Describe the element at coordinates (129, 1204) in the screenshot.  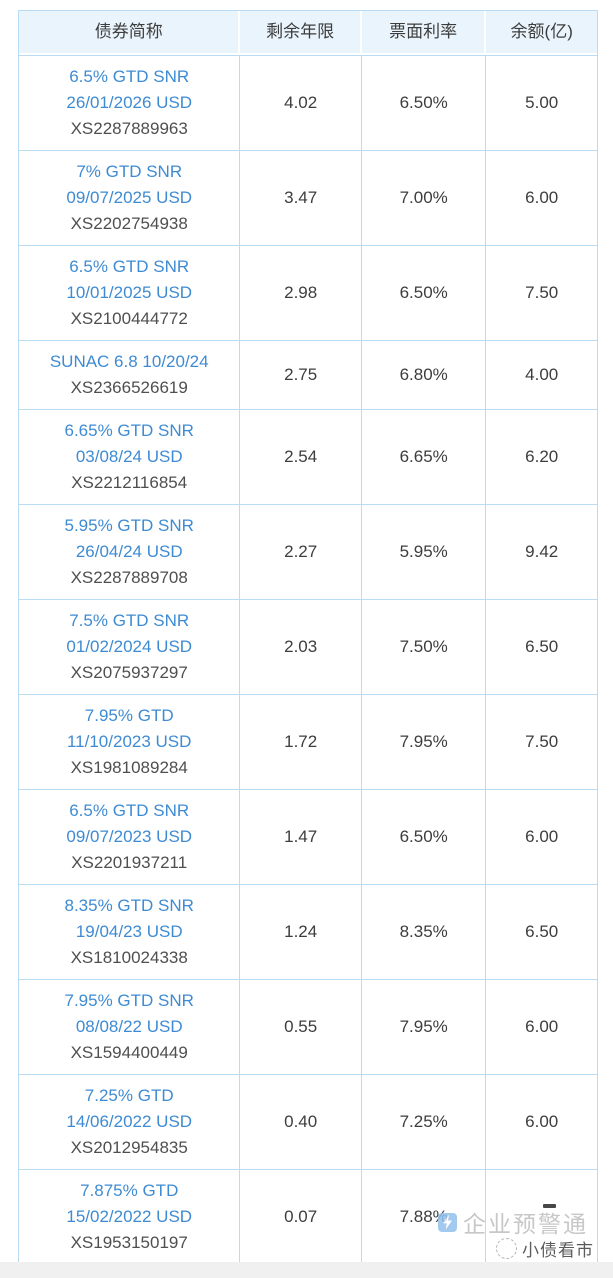
I see `bond-name-link: 7.875% GTD 15/02/2022 USD` at that location.